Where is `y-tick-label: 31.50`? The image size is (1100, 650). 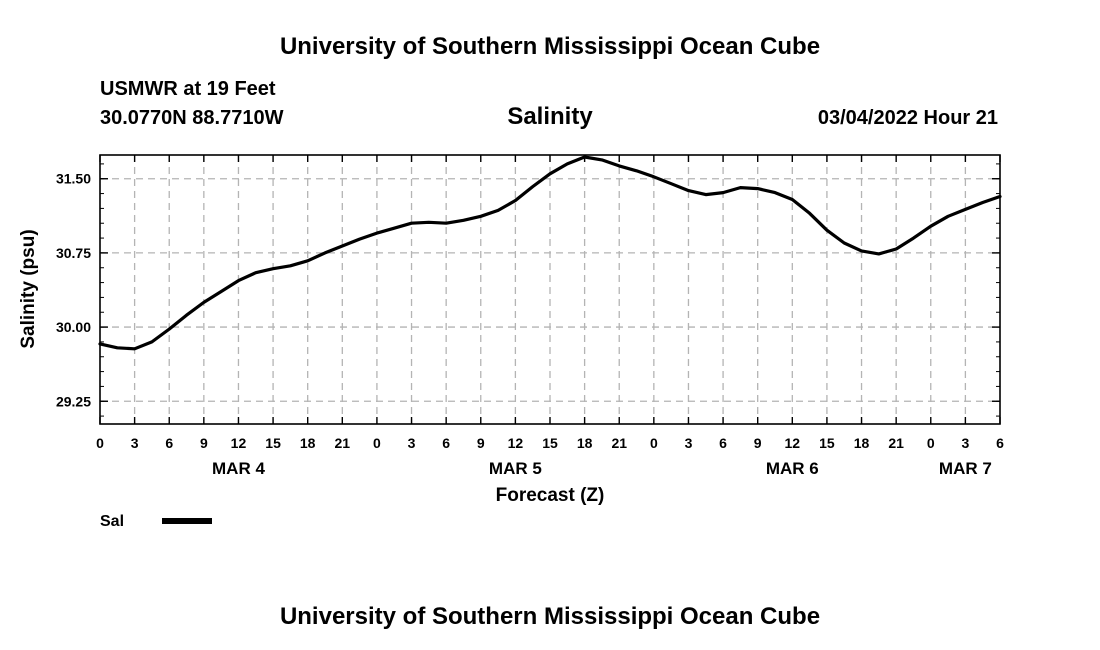 y-tick-label: 31.50 is located at coordinates (73, 179).